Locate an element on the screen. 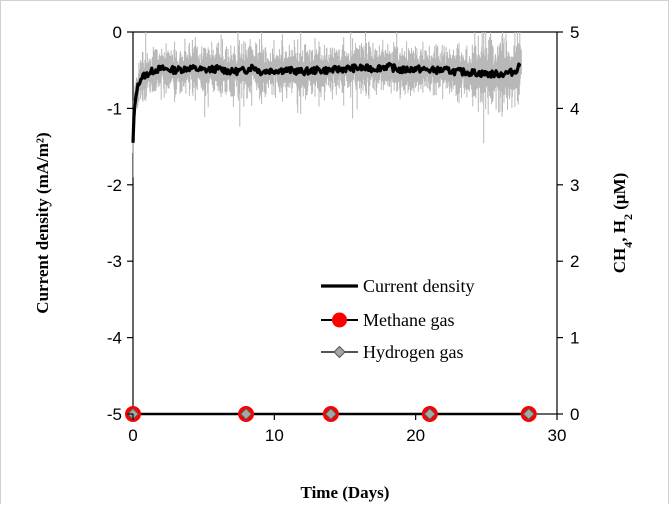 Image resolution: width=671 pixels, height=506 pixels. y-right-title-part: CH is located at coordinates (619, 261).